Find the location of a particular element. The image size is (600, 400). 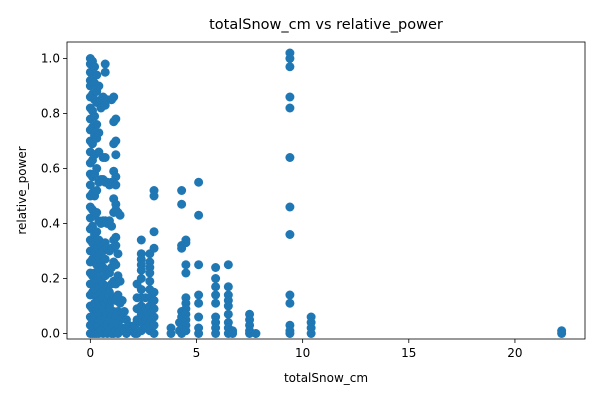

x-tick-label: 0 is located at coordinates (91, 353).